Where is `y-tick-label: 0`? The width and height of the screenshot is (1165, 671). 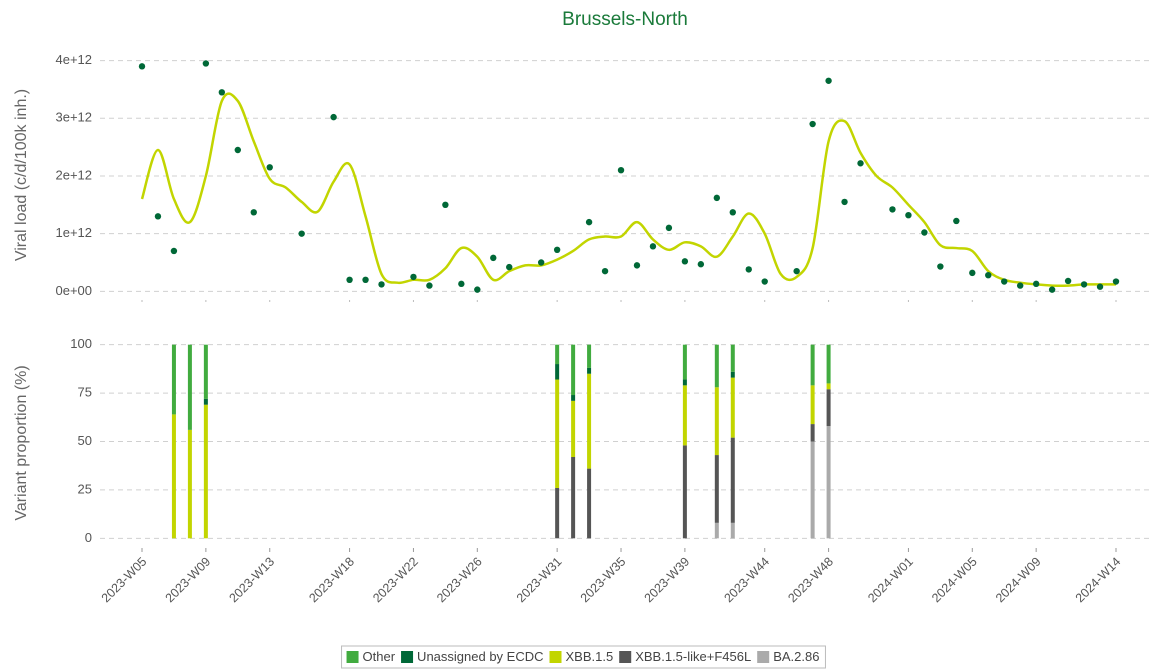 y-tick-label: 0 is located at coordinates (88, 537).